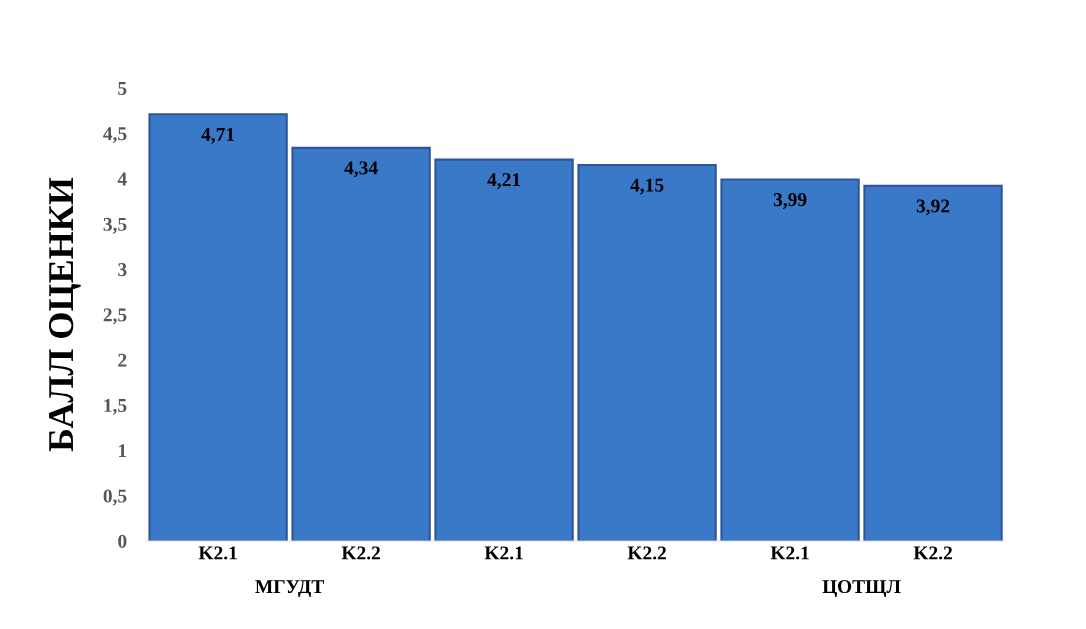 This screenshot has width=1086, height=629. I want to click on y-tick-label: 4,5, so click(115, 135).